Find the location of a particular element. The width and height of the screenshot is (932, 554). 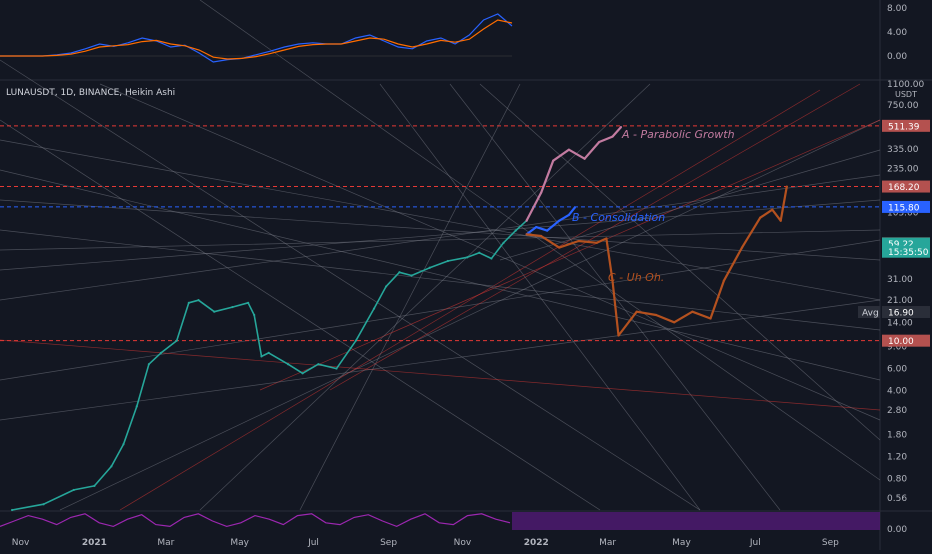

y-tick-label: 2.80 is located at coordinates (897, 411).